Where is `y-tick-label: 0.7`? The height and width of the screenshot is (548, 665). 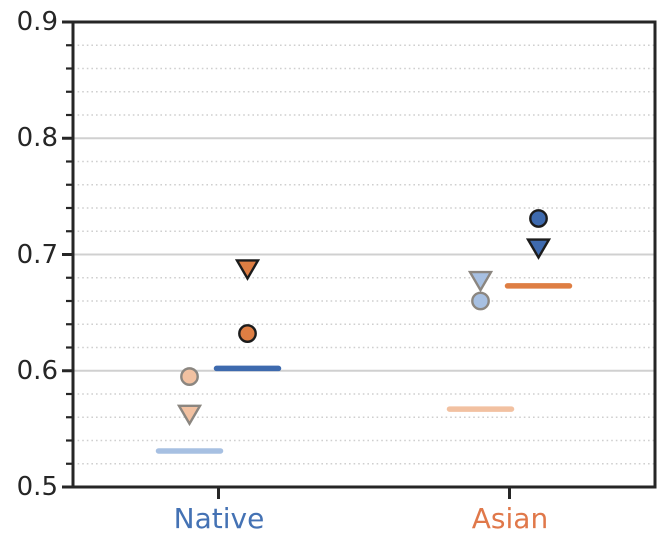
y-tick-label: 0.7 is located at coordinates (37, 255).